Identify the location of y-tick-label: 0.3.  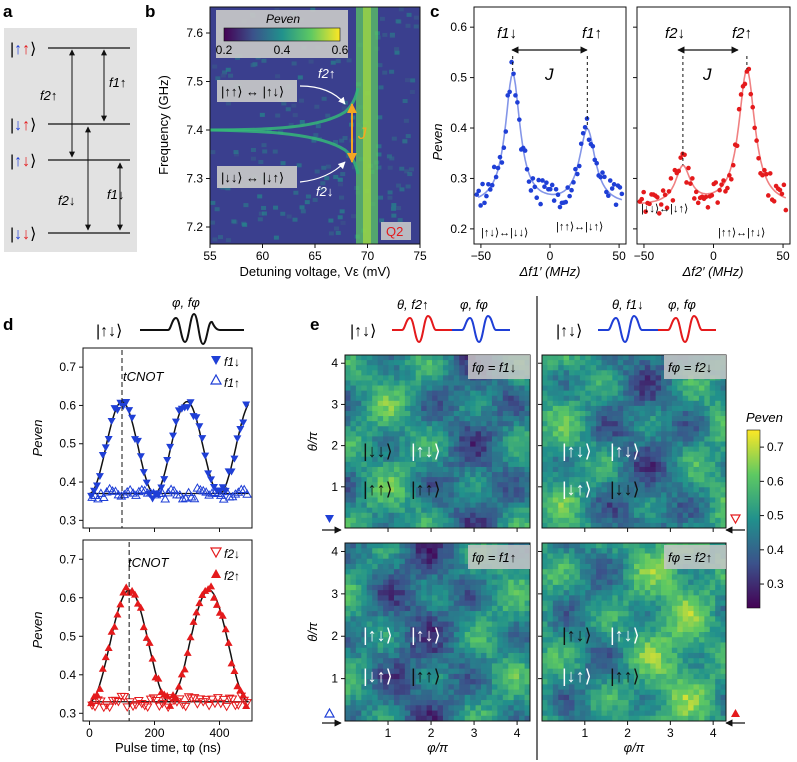
(67, 520).